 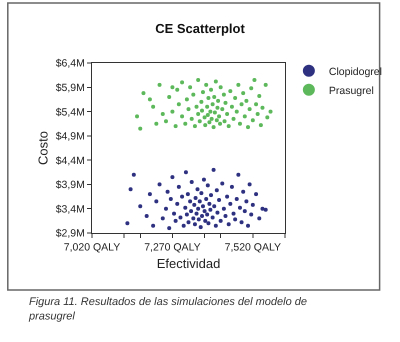 I want to click on x-tick-label: 7,520 QALY, so click(x=253, y=248).